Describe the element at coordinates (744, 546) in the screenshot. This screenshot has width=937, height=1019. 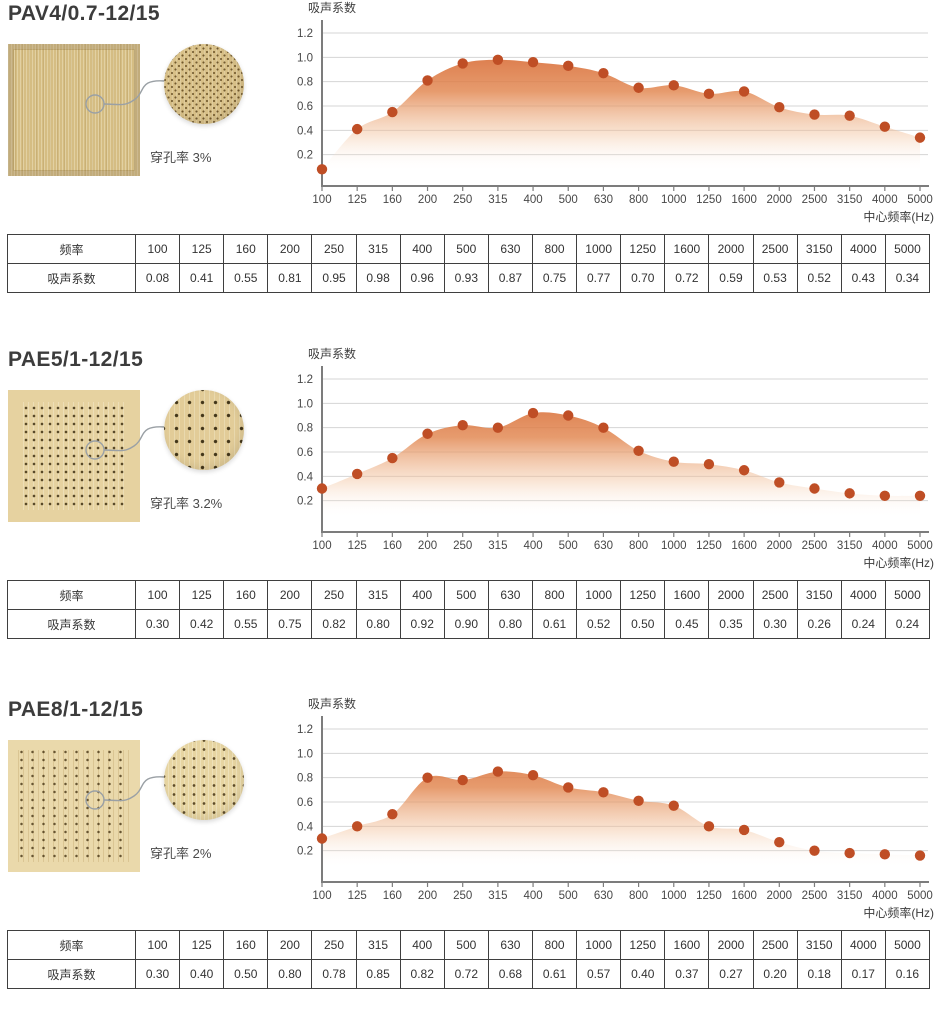
I see `x-tick-label: 1600` at that location.